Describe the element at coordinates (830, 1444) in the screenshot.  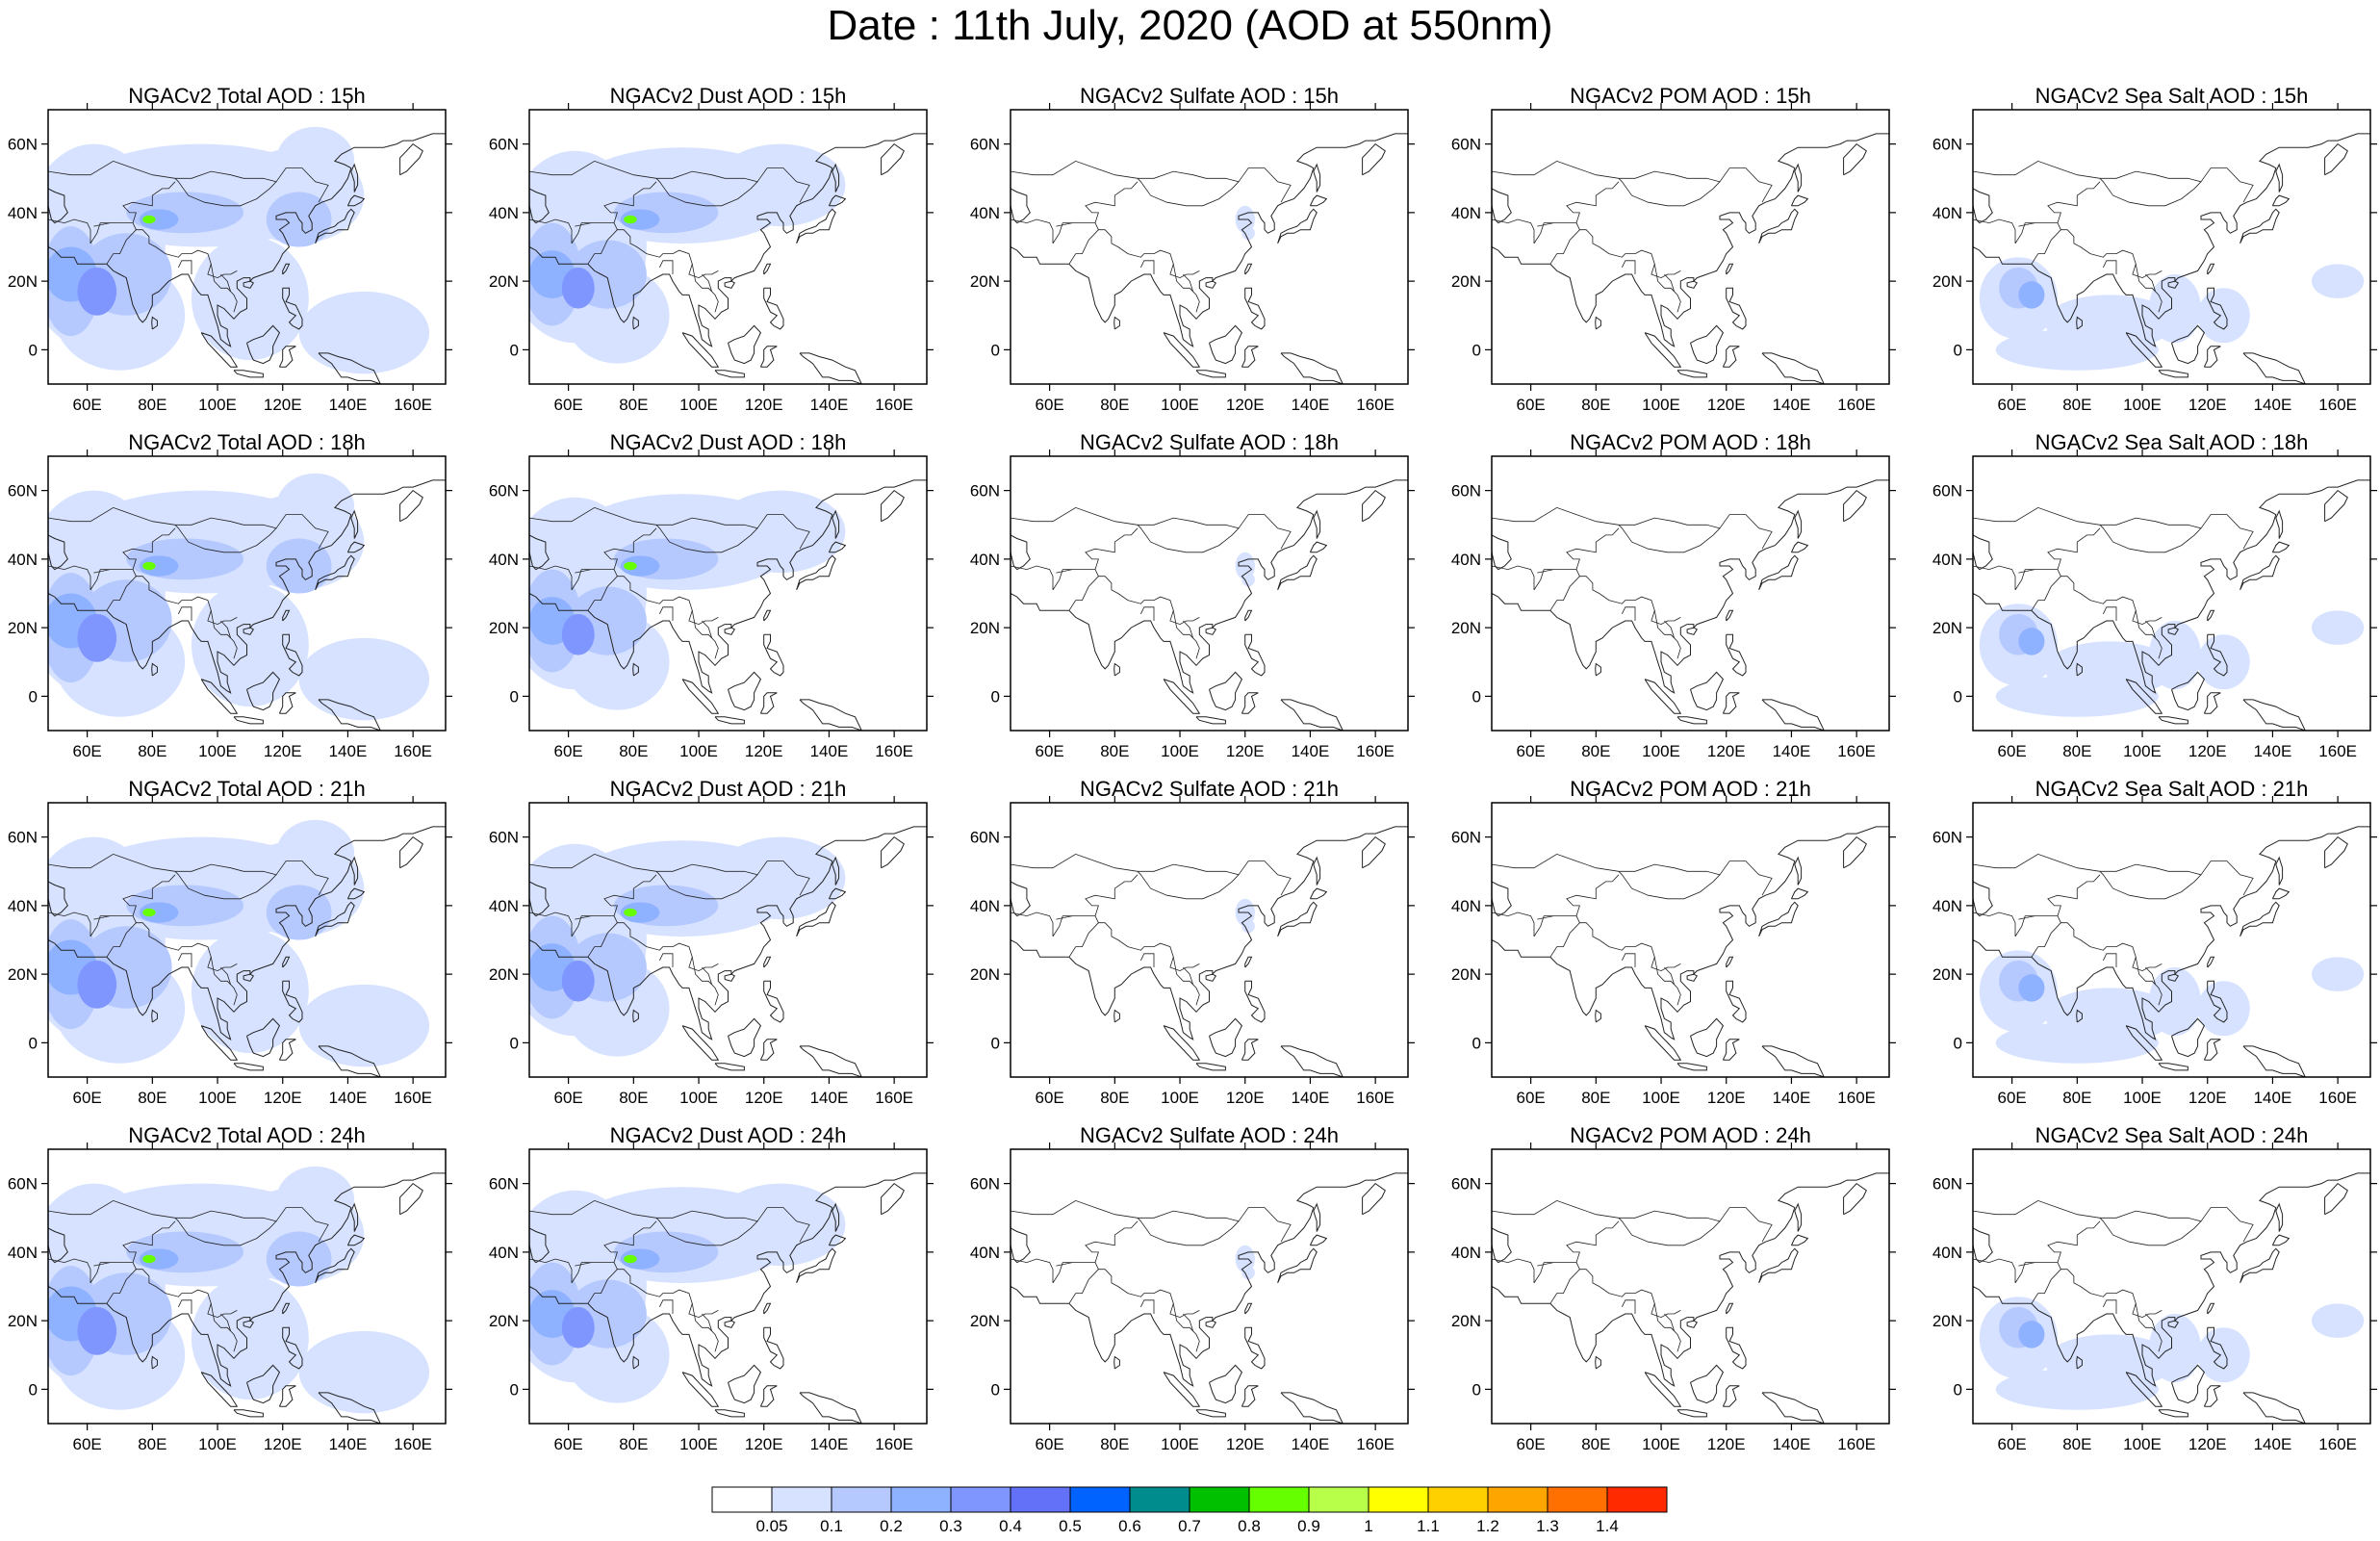
I see `lon-tick-label: 140E` at that location.